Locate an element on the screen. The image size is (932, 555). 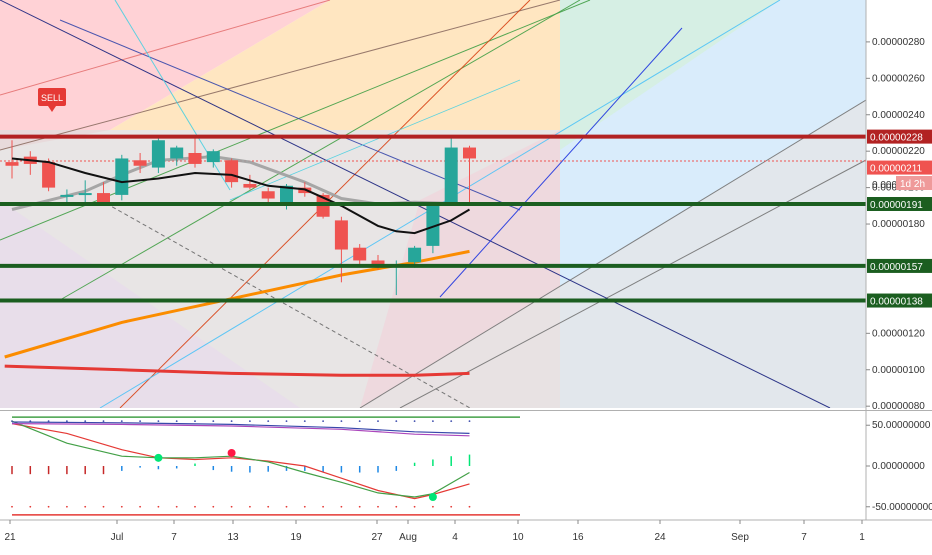
level-price-label: 0.00000157 is located at coordinates (896, 267).